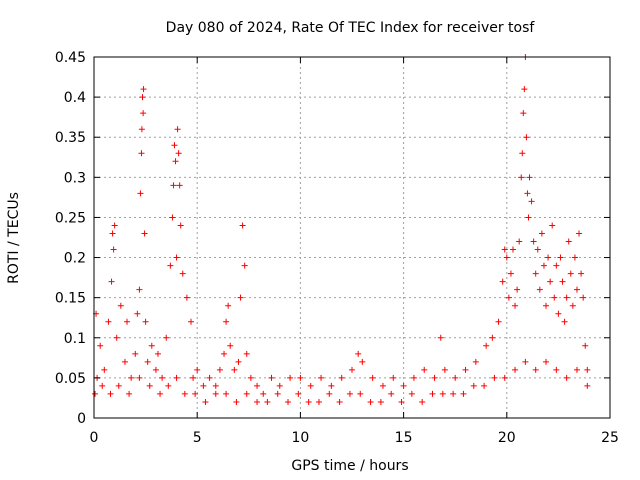  What do you see at coordinates (70, 299) in the screenshot?
I see `y-tick-label: 0.15` at bounding box center [70, 299].